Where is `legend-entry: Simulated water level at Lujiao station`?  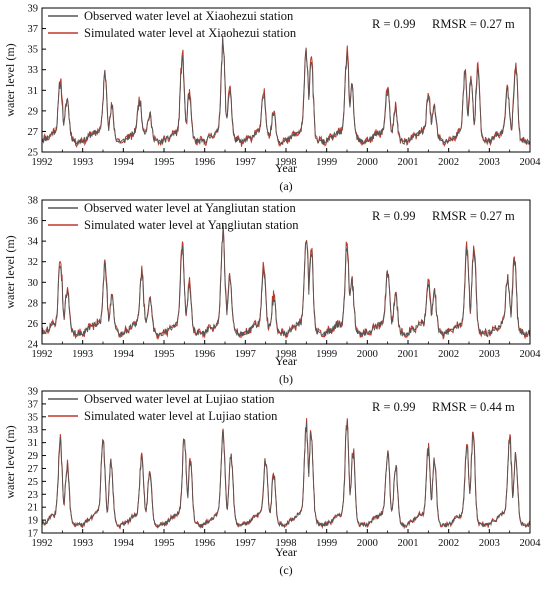
legend-entry: Simulated water level at Lujiao station is located at coordinates (181, 416).